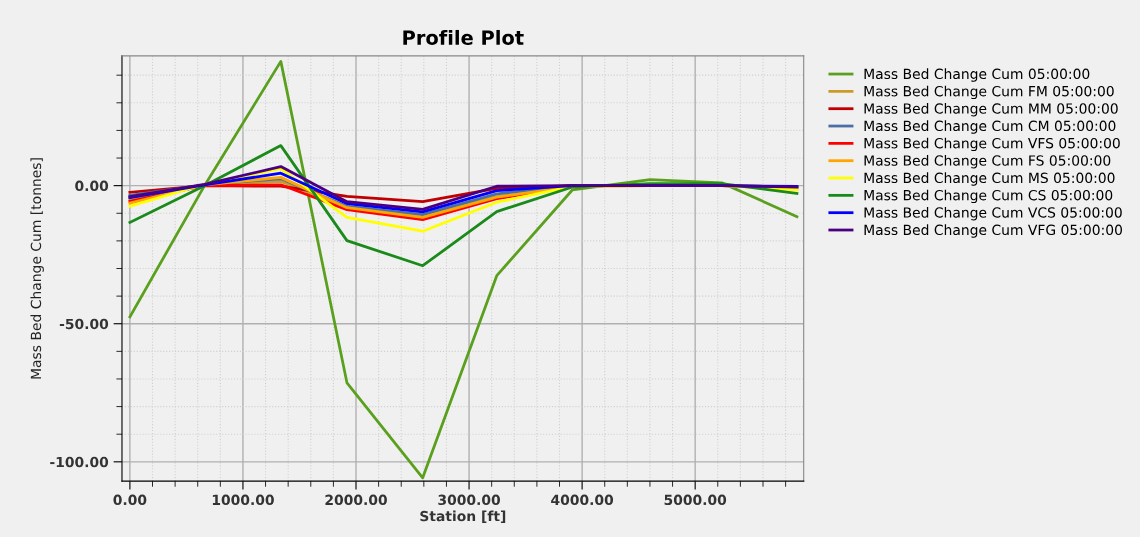  I want to click on legend-label: Mass Bed Change Cum CM 05:00:00, so click(990, 127).